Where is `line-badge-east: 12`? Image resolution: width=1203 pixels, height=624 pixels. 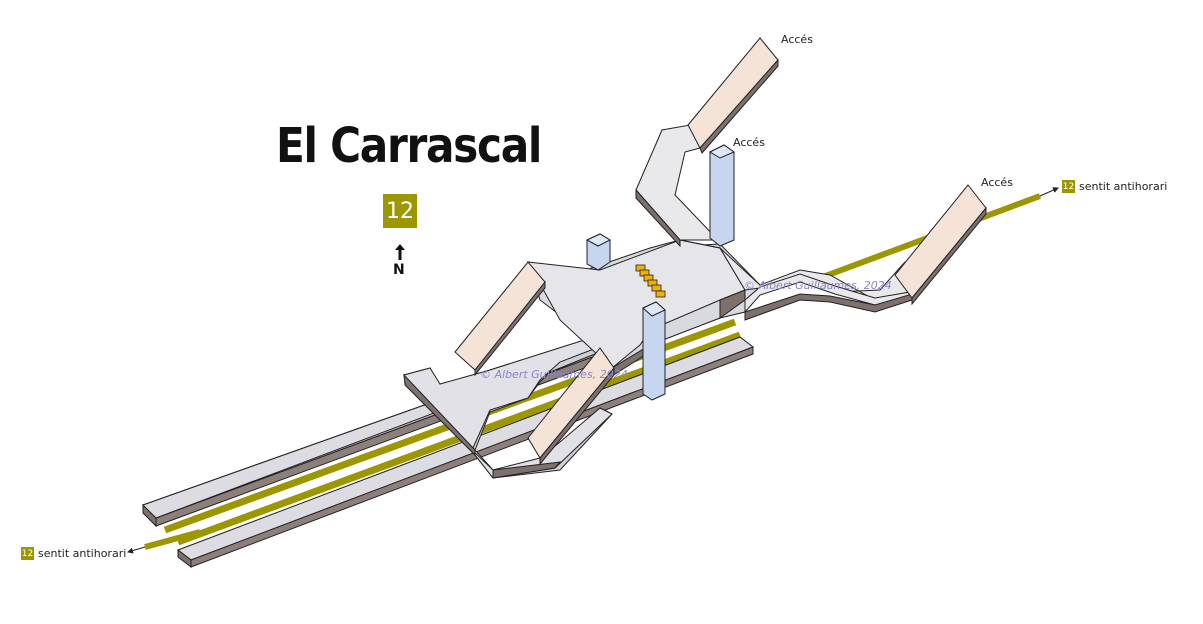
line-badge-east: 12 is located at coordinates (1068, 186).